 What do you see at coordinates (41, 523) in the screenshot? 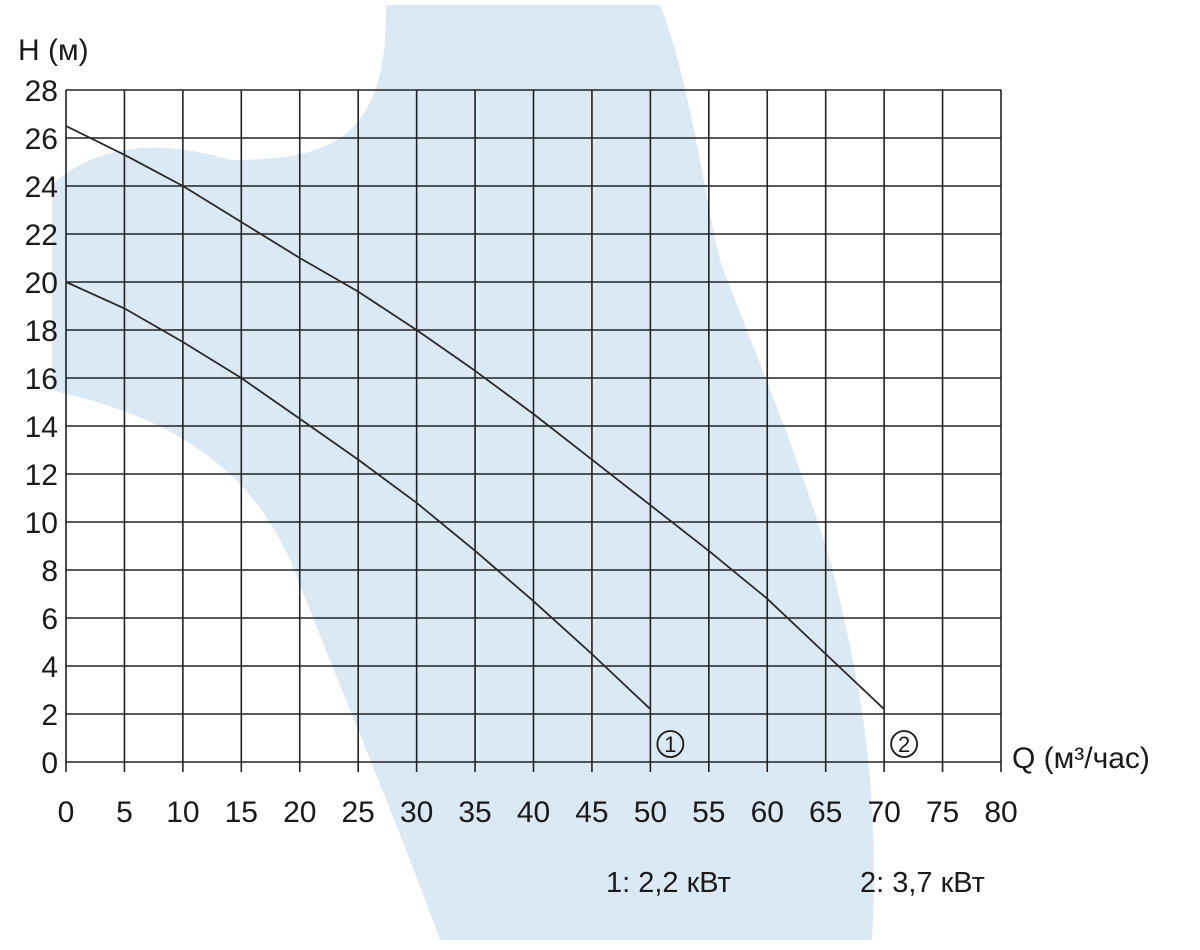
I see `y-tick-label: 10` at bounding box center [41, 523].